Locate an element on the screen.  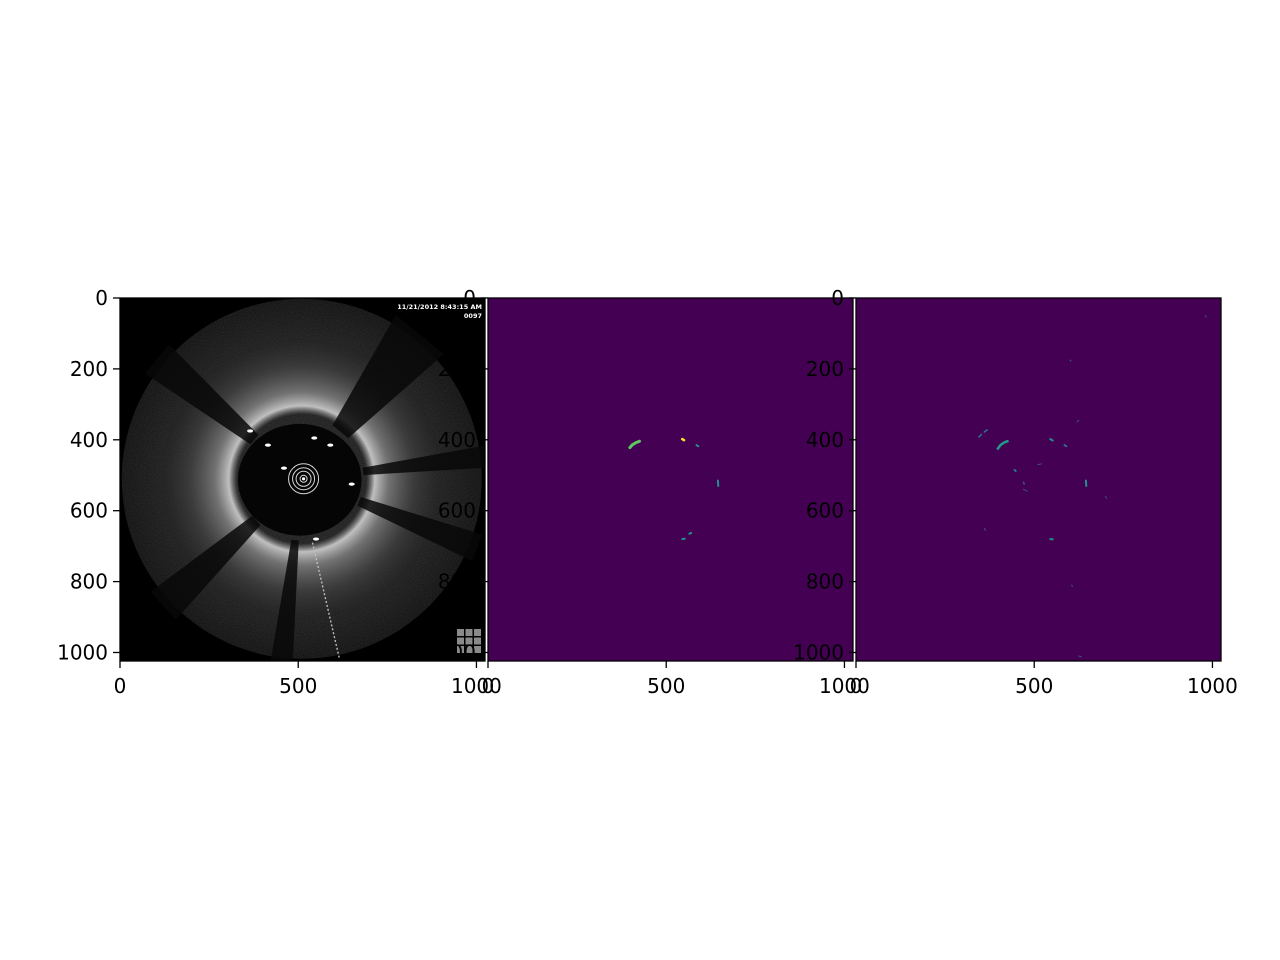
prediction-marks is located at coordinates (674, 489).